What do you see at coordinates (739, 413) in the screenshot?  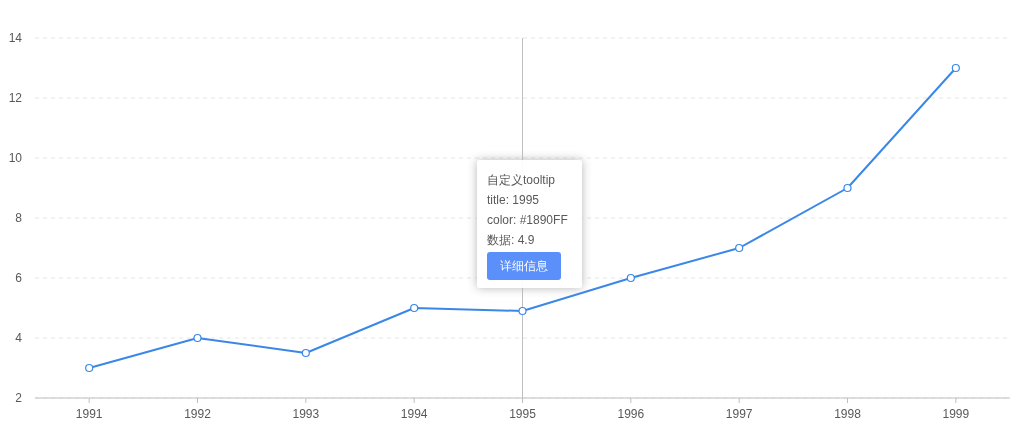 I see `x-tick-label: 1997` at bounding box center [739, 413].